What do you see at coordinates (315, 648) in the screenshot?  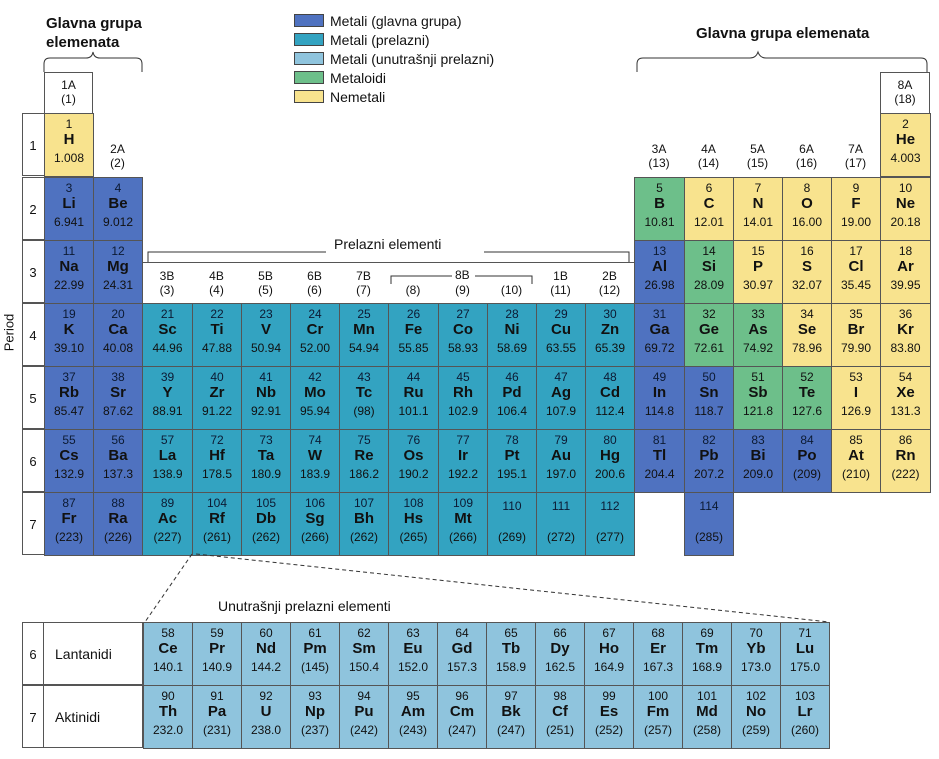 I see `element-symbol: Pm` at bounding box center [315, 648].